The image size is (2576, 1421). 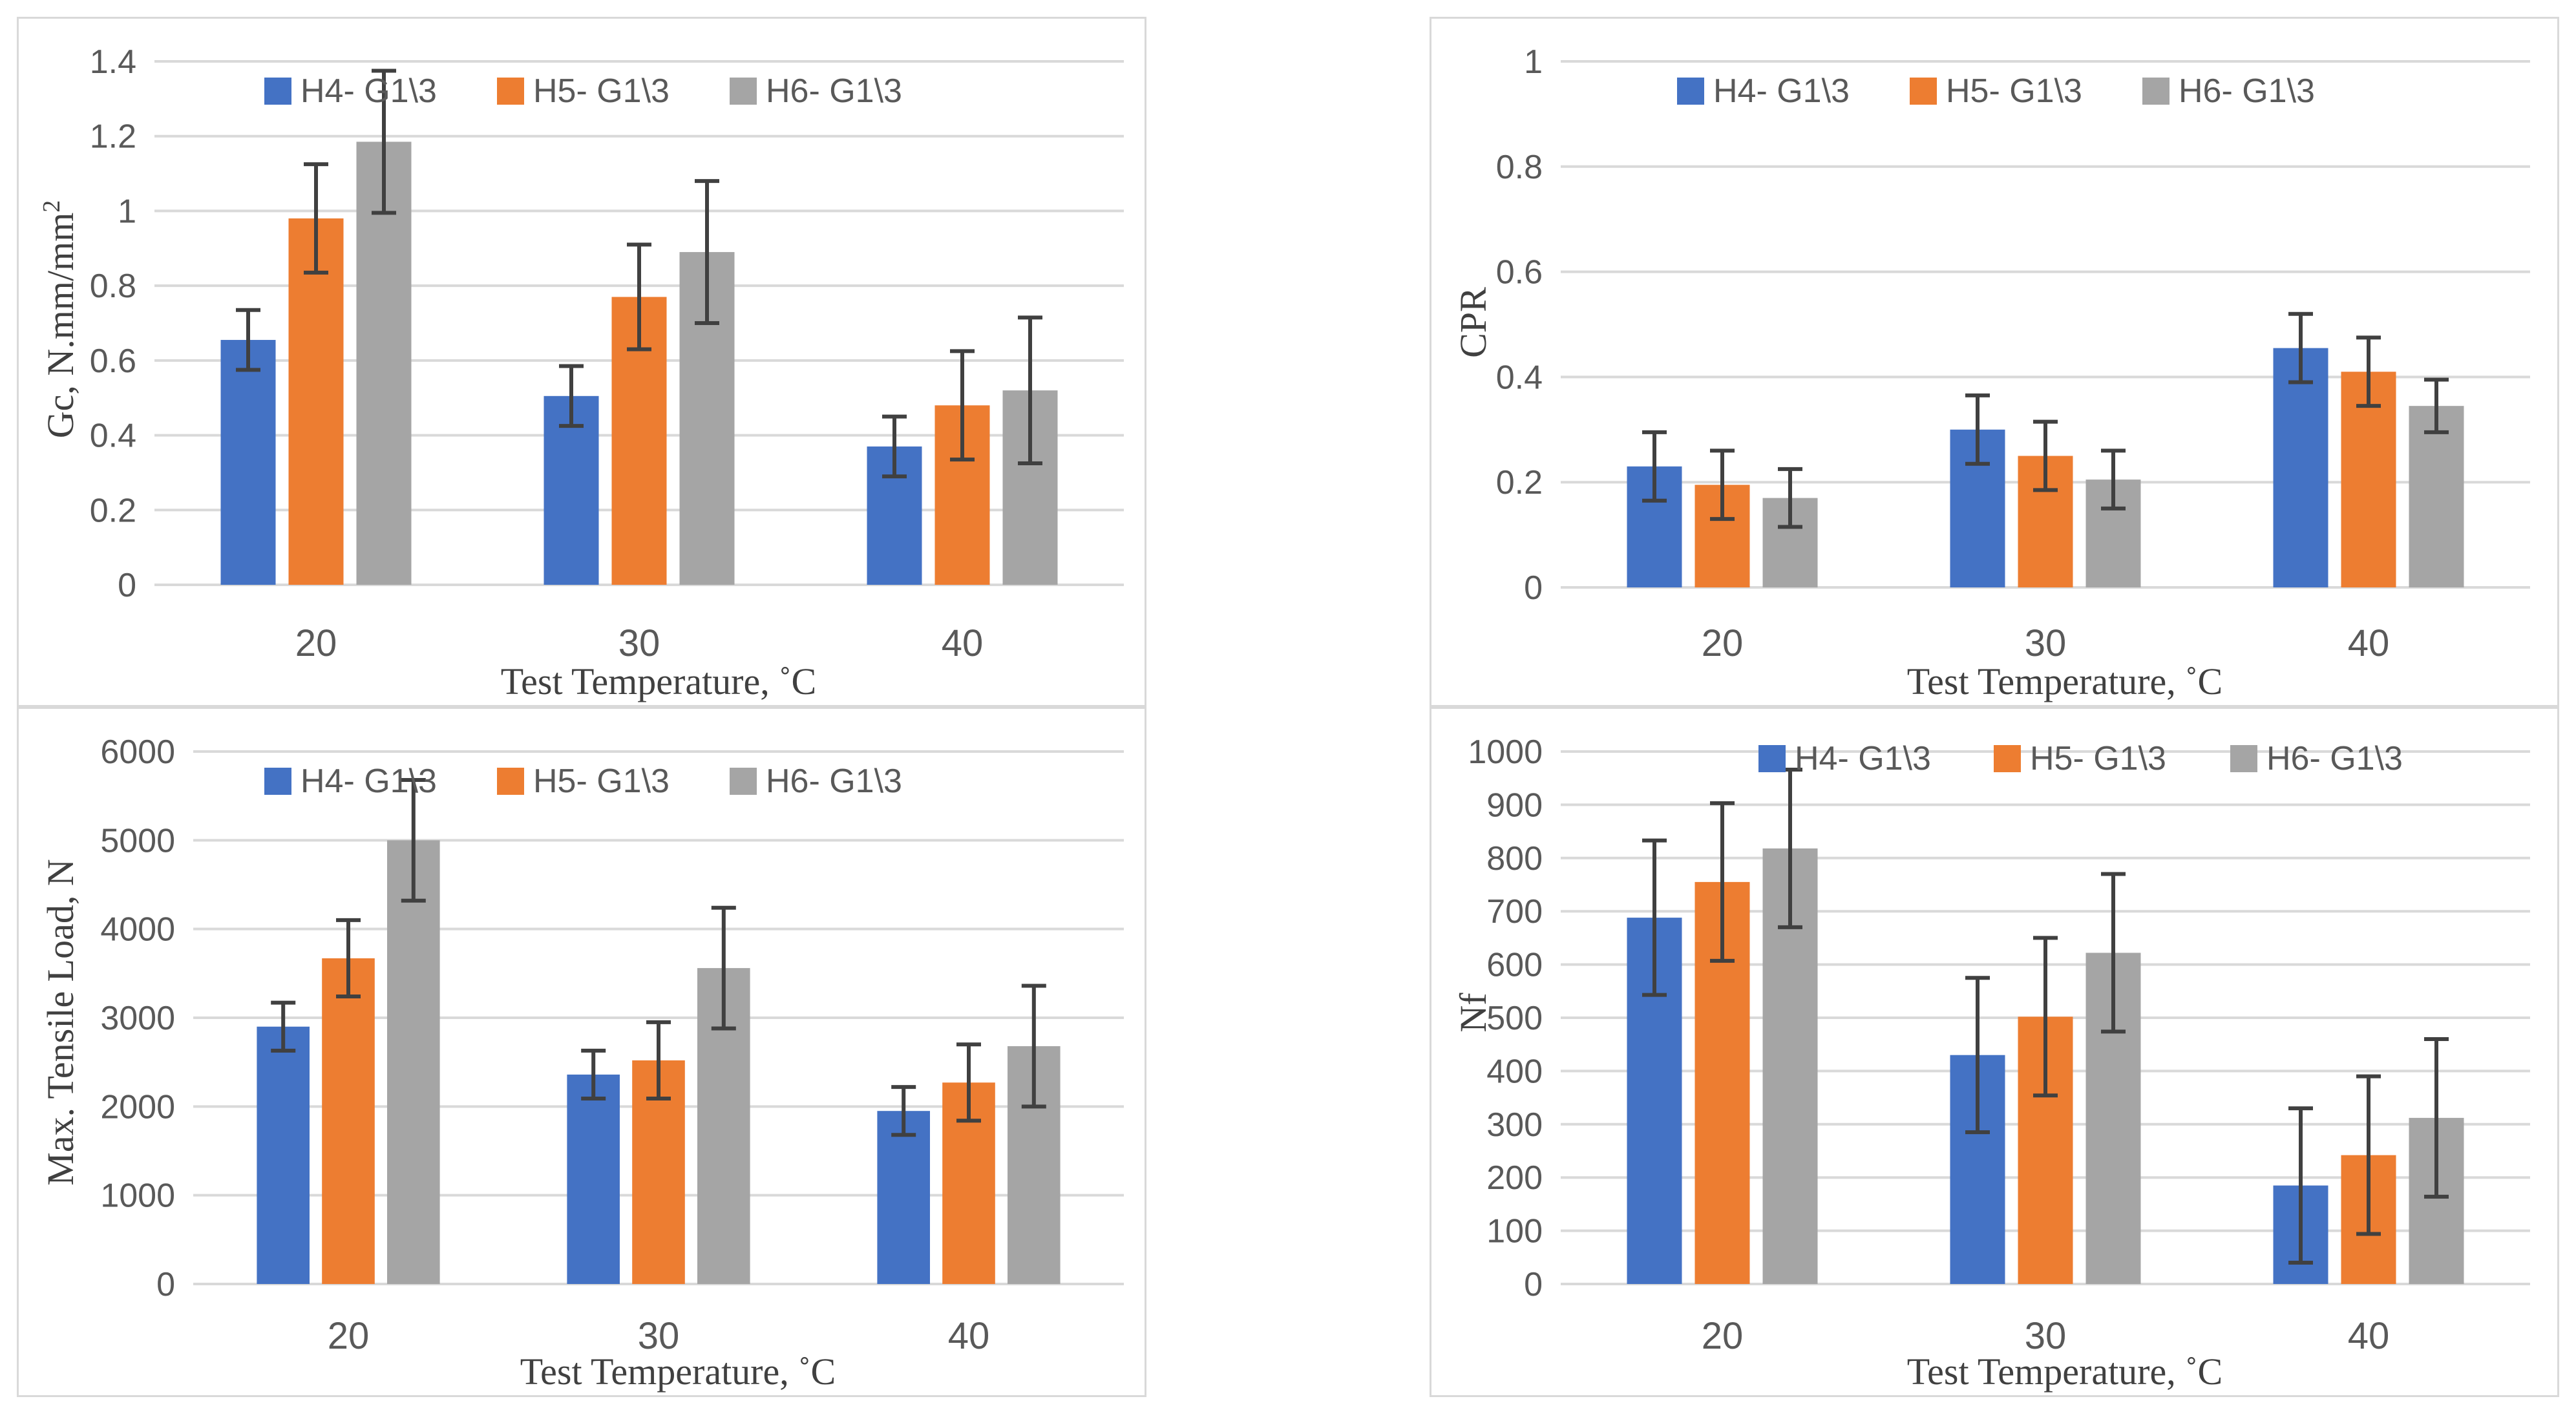 What do you see at coordinates (1514, 1231) in the screenshot?
I see `y-tick-label: 100` at bounding box center [1514, 1231].